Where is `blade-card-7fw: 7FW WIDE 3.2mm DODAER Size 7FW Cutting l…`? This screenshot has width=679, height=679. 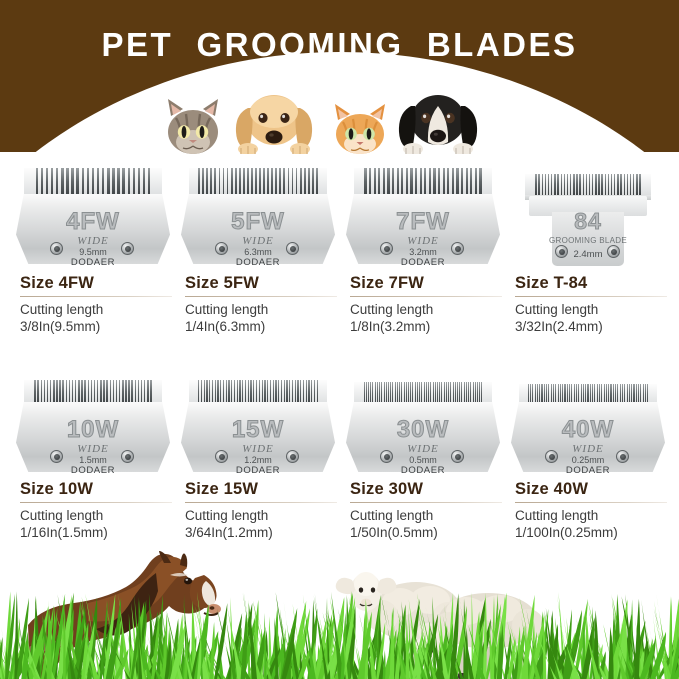 blade-card-7fw: 7FW WIDE 3.2mm DODAER Size 7FW Cutting l… is located at coordinates (423, 259).